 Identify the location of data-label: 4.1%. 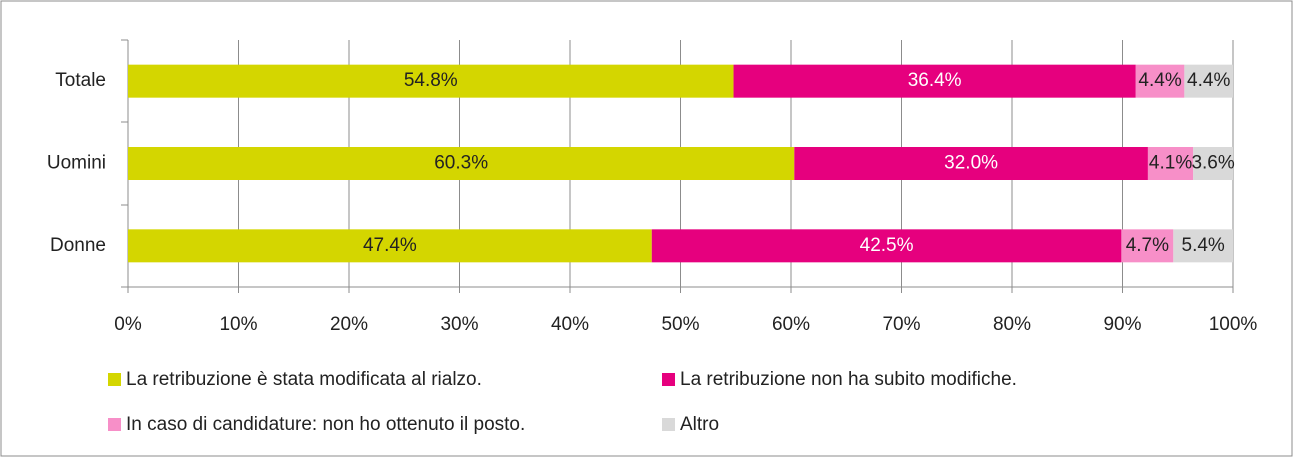
(1170, 163).